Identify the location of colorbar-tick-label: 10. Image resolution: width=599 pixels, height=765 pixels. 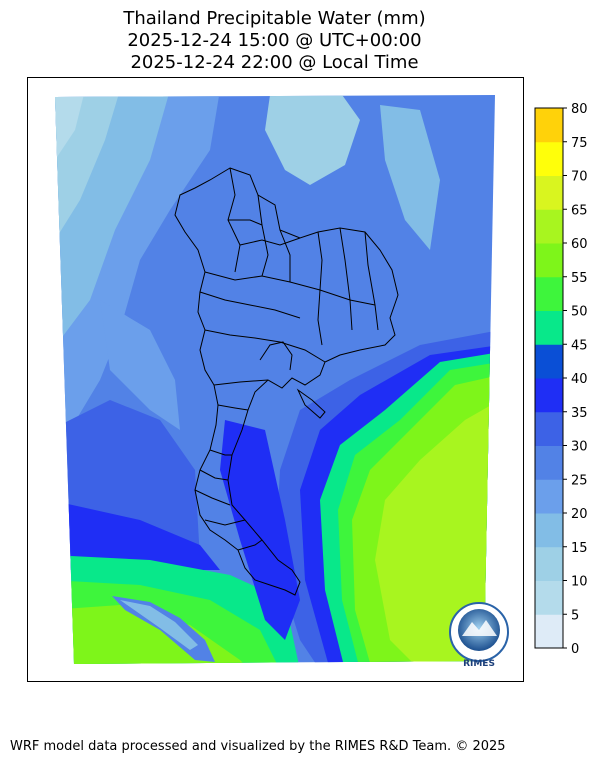
(579, 582).